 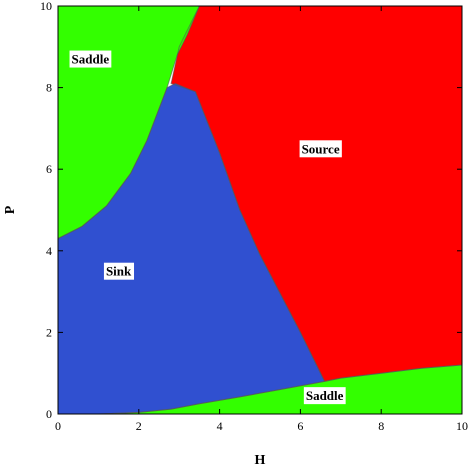 I want to click on x-tick-label: 2, so click(x=139, y=426).